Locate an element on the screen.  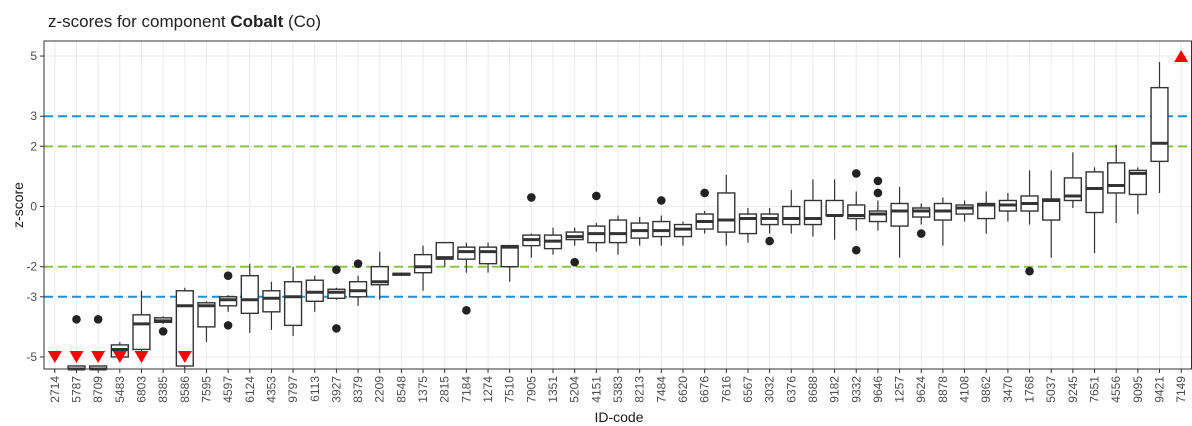
x-tick-label: 4151 is located at coordinates (596, 389).